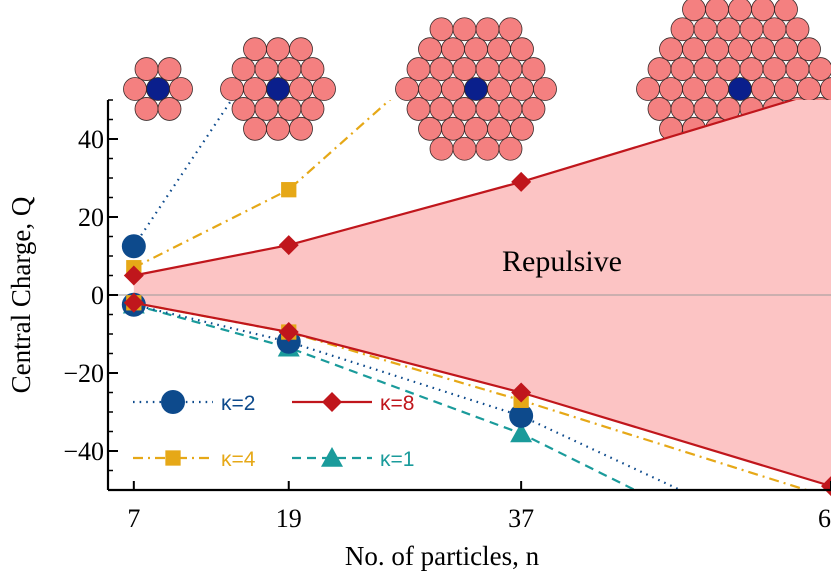 The image size is (831, 582). What do you see at coordinates (397, 403) in the screenshot?
I see `legend-label: κ=8` at bounding box center [397, 403].